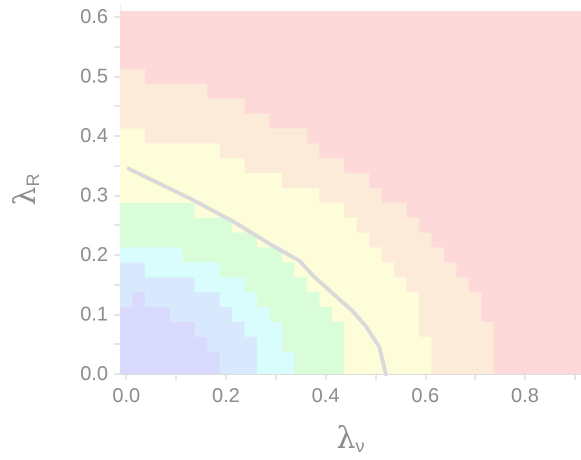  I want to click on x-tick-label: 0.6, so click(425, 396).